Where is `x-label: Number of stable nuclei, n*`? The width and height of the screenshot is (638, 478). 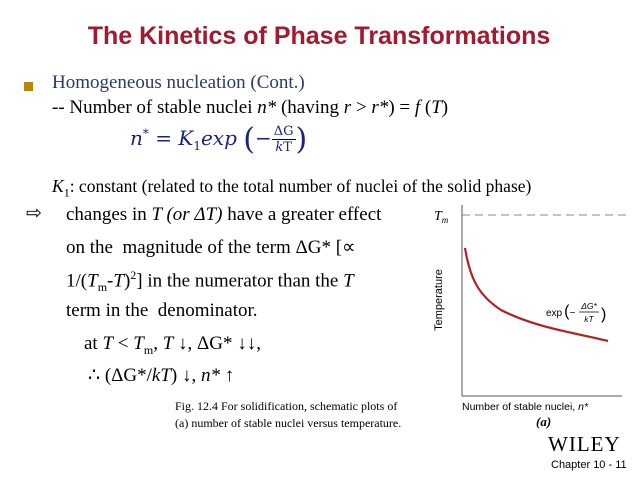
x-label: Number of stable nuclei, n* is located at coordinates (525, 407).